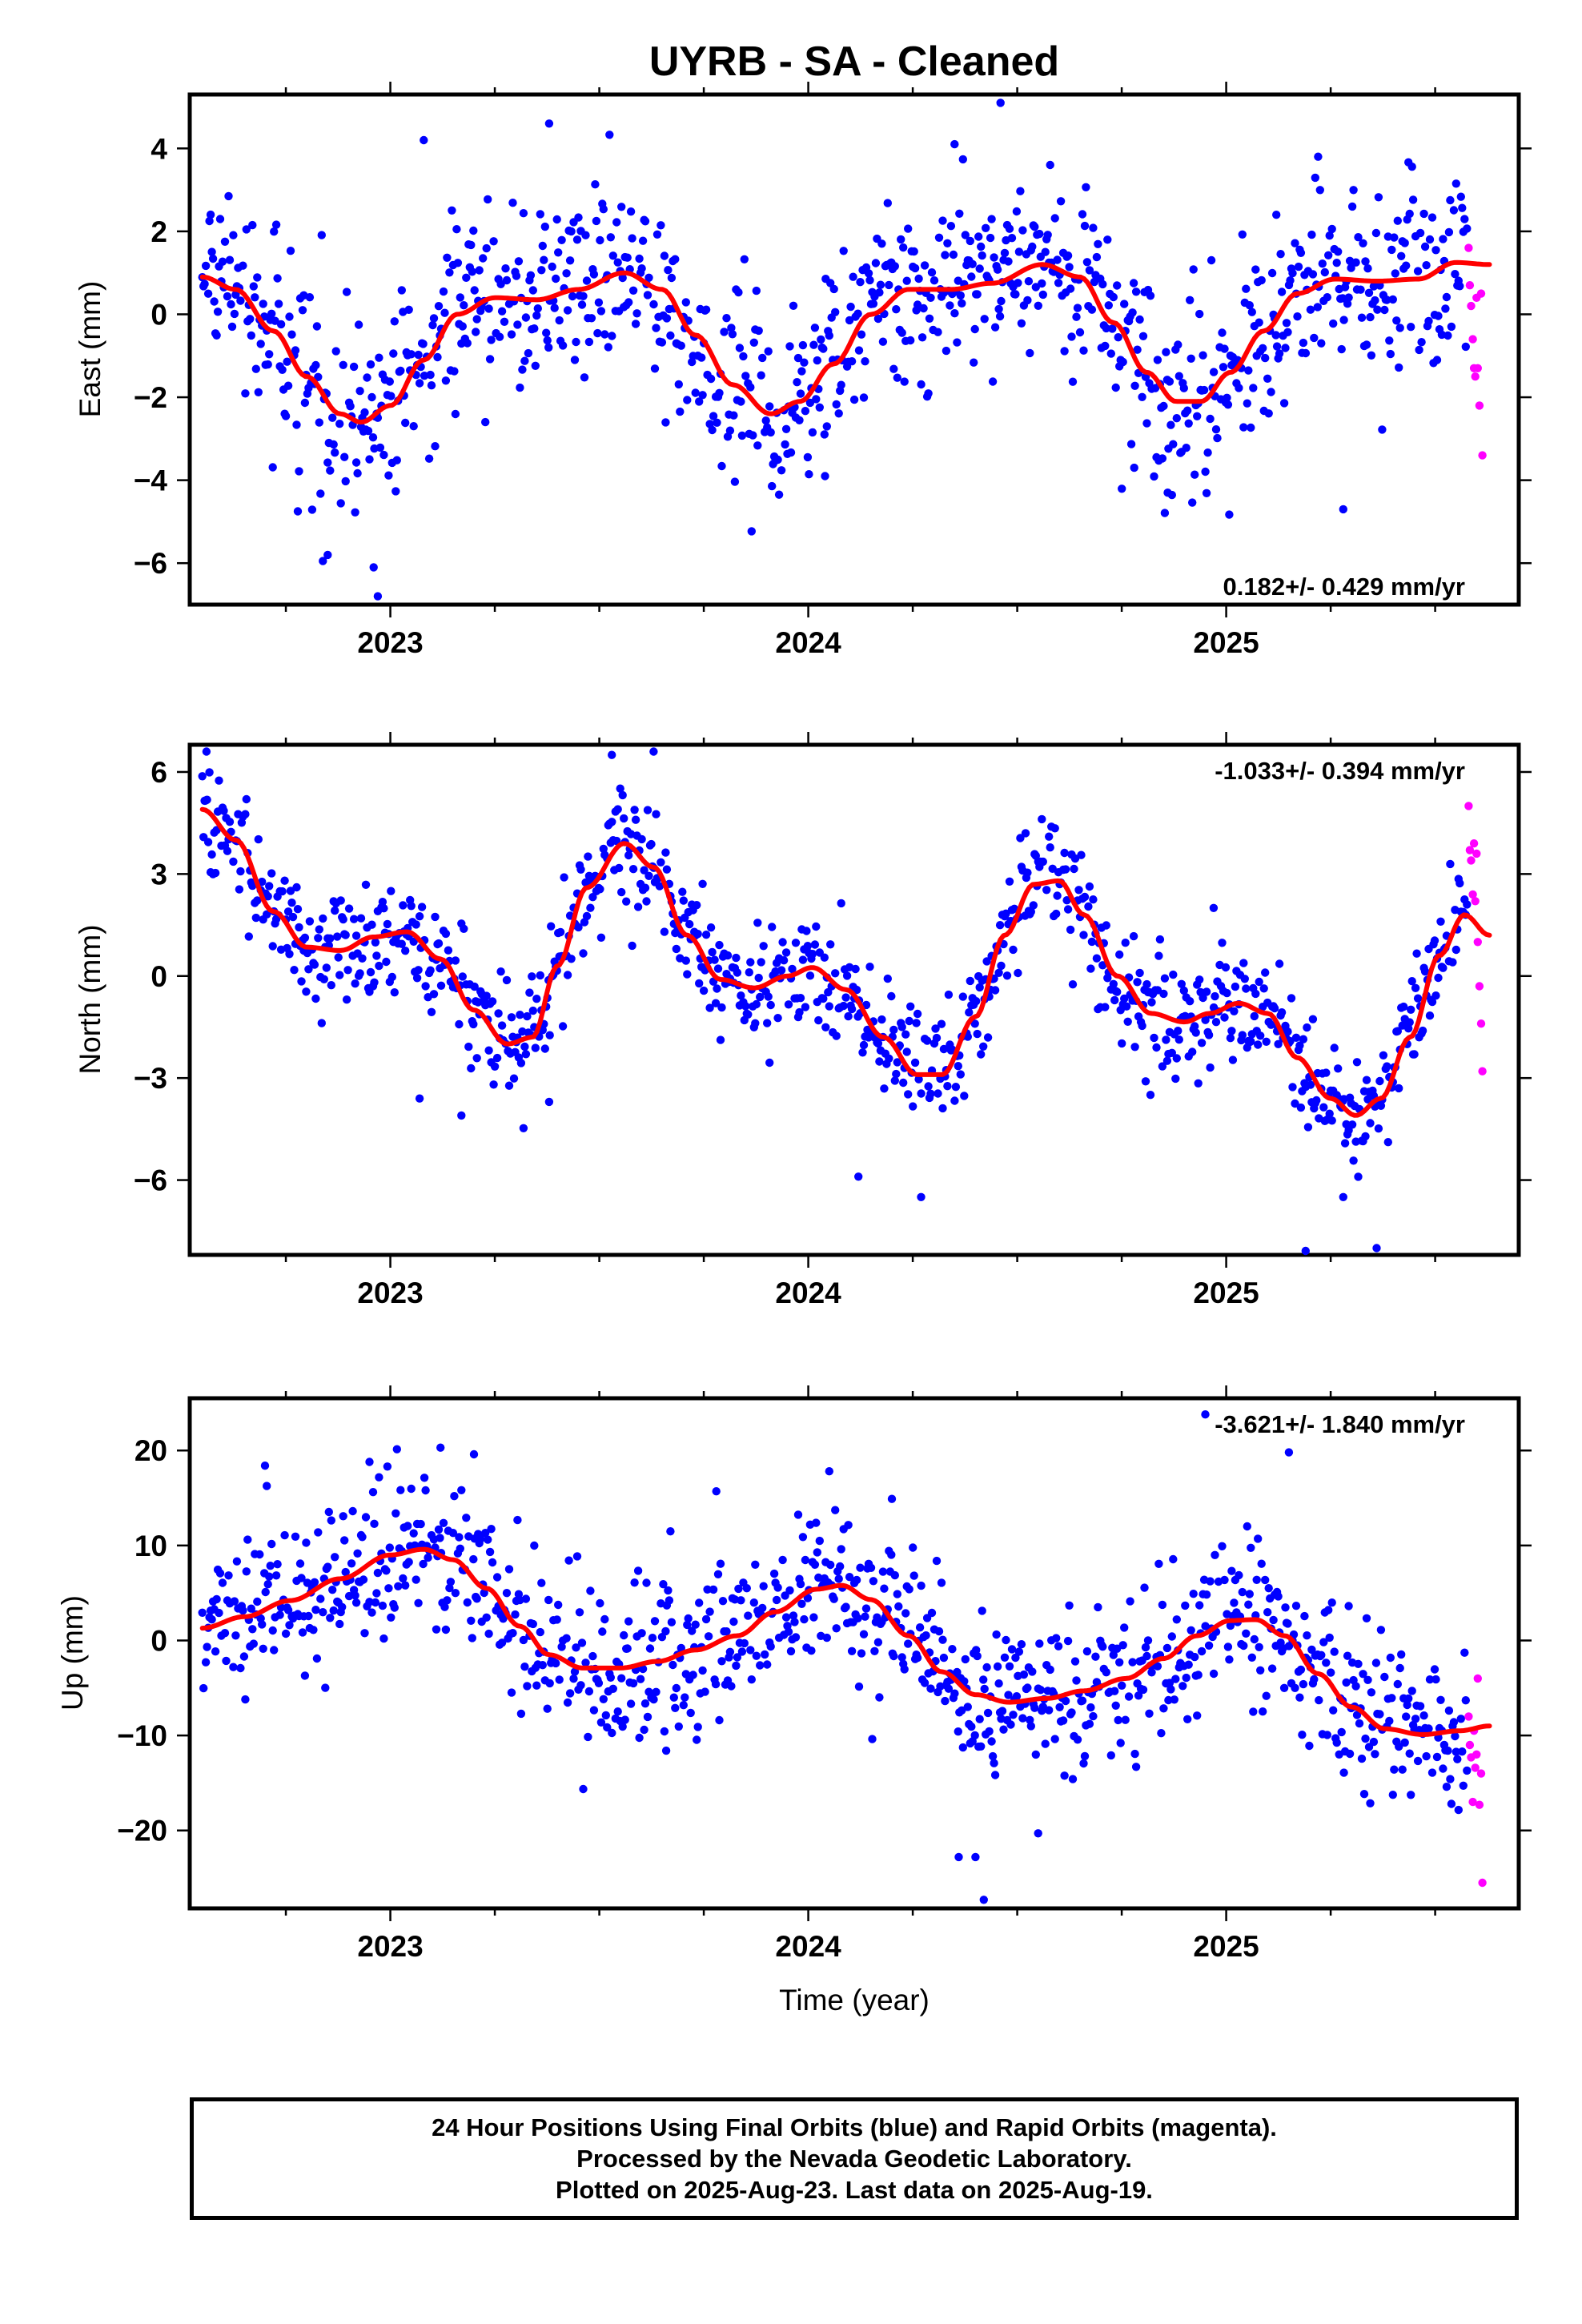 The width and height of the screenshot is (1582, 2324). Describe the element at coordinates (808, 1293) in the screenshot. I see `north-x-tick-label: 2024` at that location.